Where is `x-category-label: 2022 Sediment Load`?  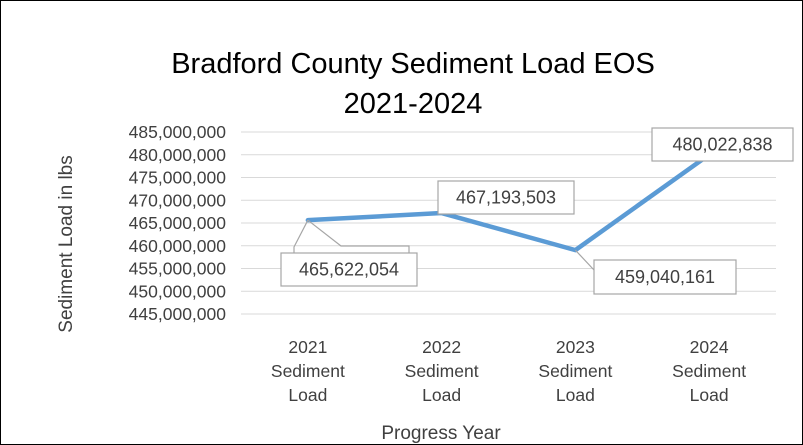
x-category-label: 2022 Sediment Load is located at coordinates (442, 371).